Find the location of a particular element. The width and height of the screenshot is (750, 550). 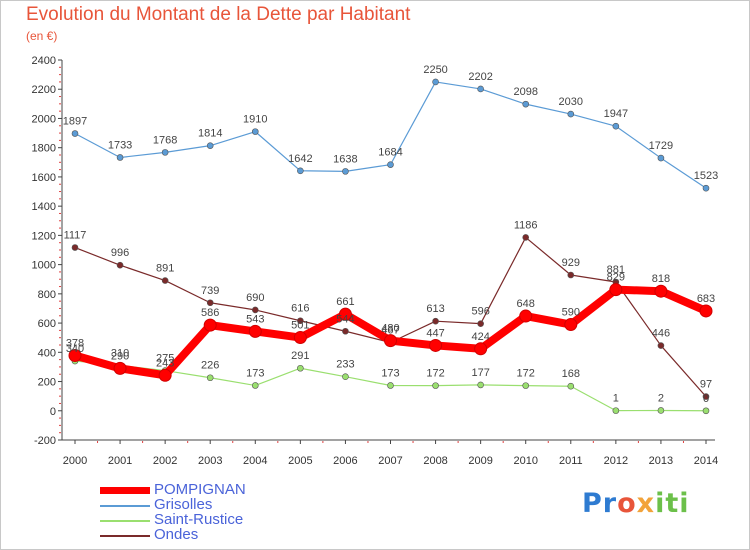

proxiti-logo: Proxiti is located at coordinates (636, 503).